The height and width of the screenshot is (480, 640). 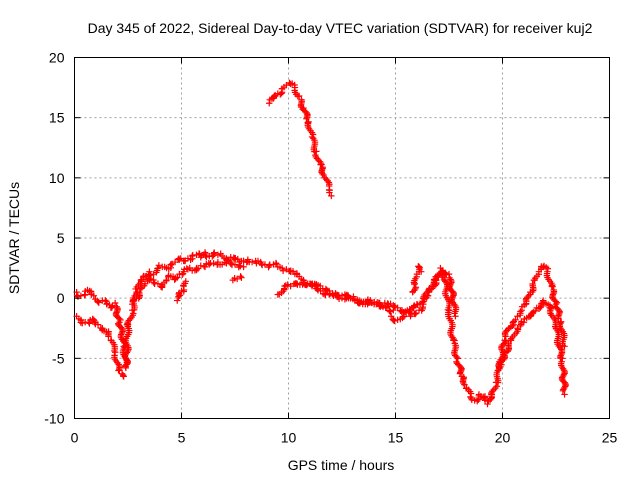 I want to click on y-tick-label: -10, so click(x=54, y=419).